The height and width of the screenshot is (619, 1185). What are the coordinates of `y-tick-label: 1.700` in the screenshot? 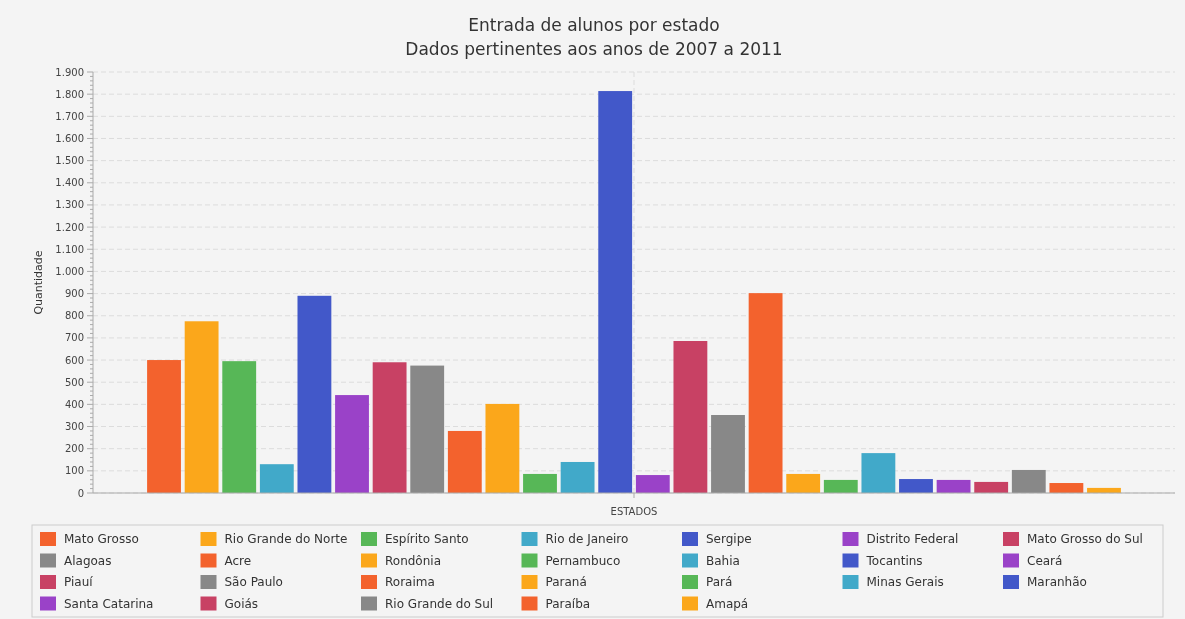 It's located at (69, 116).